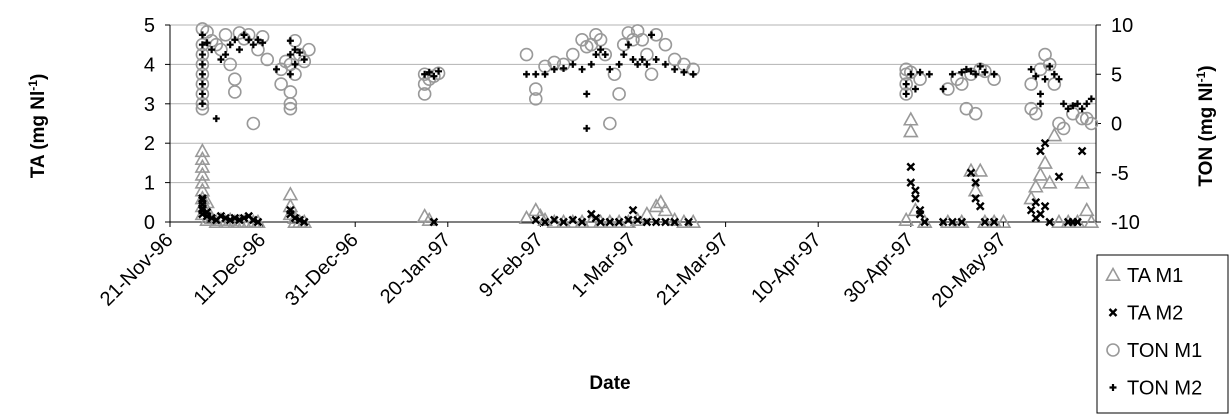 This screenshot has width=1231, height=416. What do you see at coordinates (149, 65) in the screenshot?
I see `left-tick-label: 4` at bounding box center [149, 65].